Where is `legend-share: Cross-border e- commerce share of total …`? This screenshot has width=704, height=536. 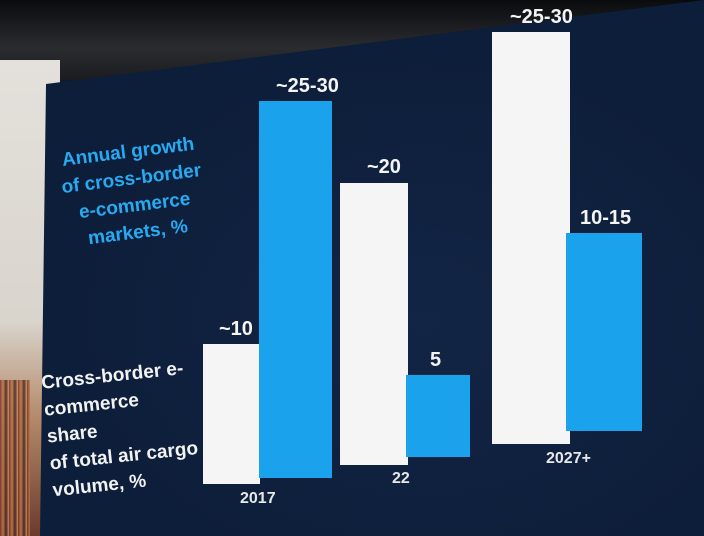 legend-share: Cross-border e- commerce share of total … is located at coordinates (121, 429).